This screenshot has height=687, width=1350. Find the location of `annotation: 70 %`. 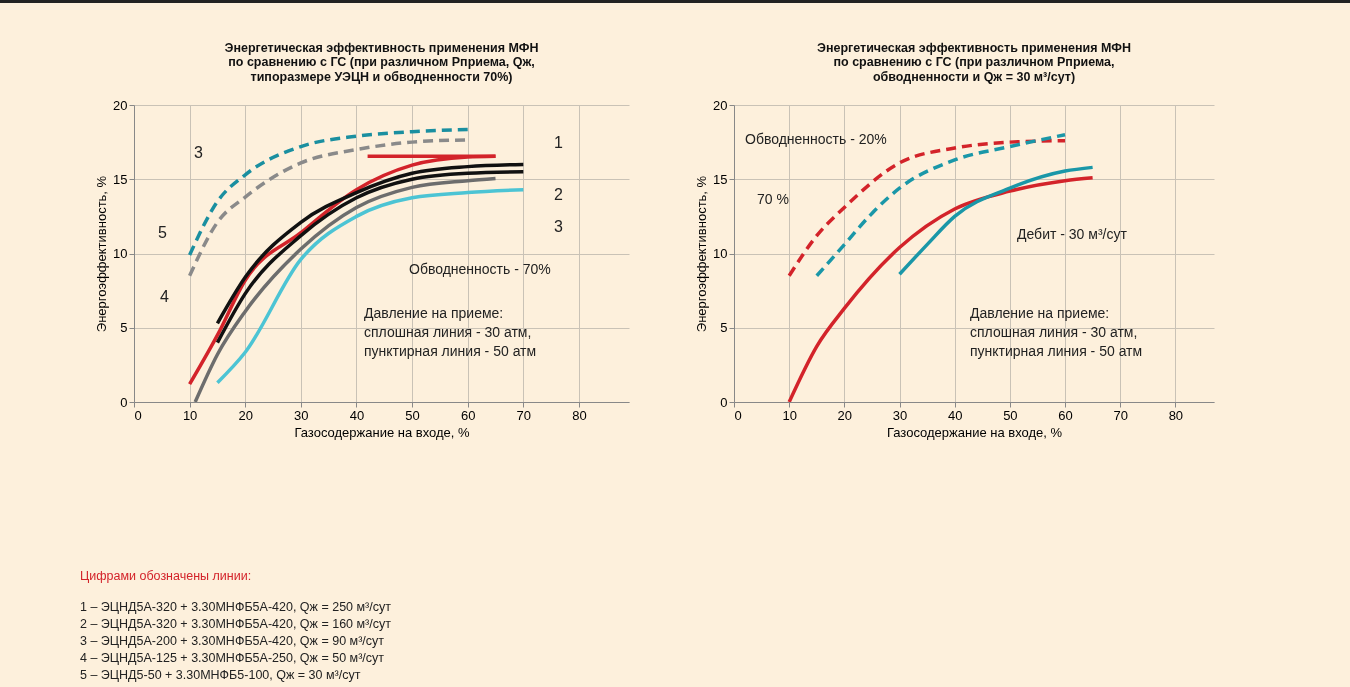

annotation: 70 % is located at coordinates (773, 199).